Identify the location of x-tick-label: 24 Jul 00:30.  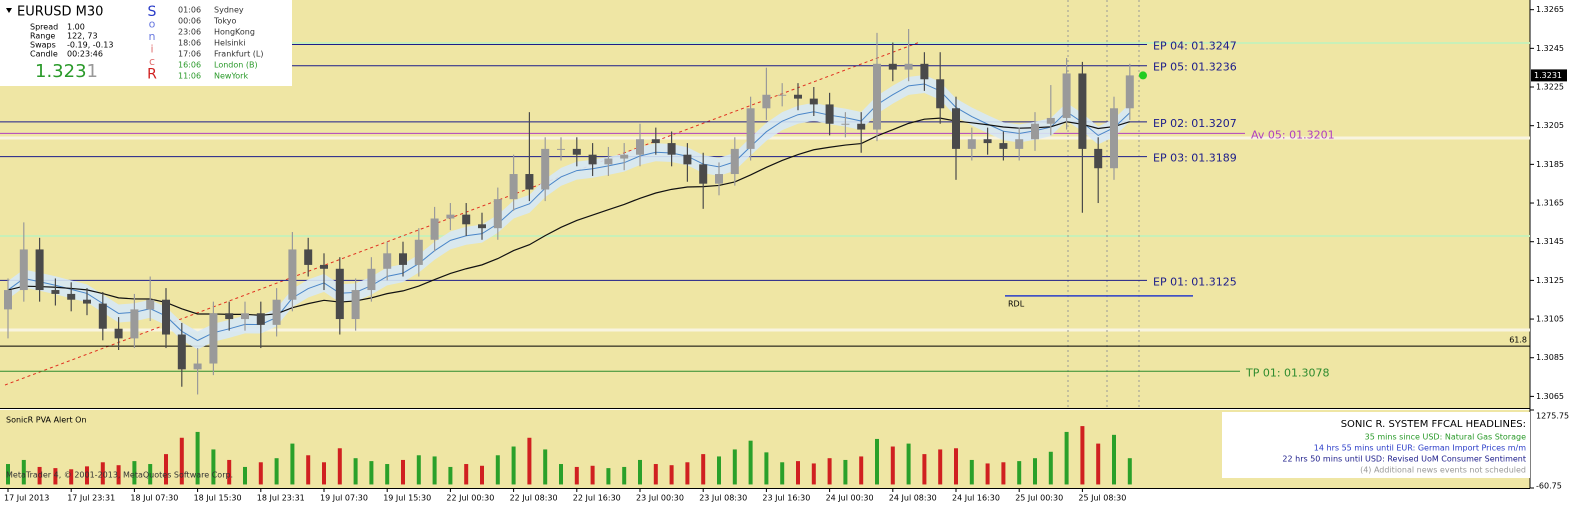
(850, 498).